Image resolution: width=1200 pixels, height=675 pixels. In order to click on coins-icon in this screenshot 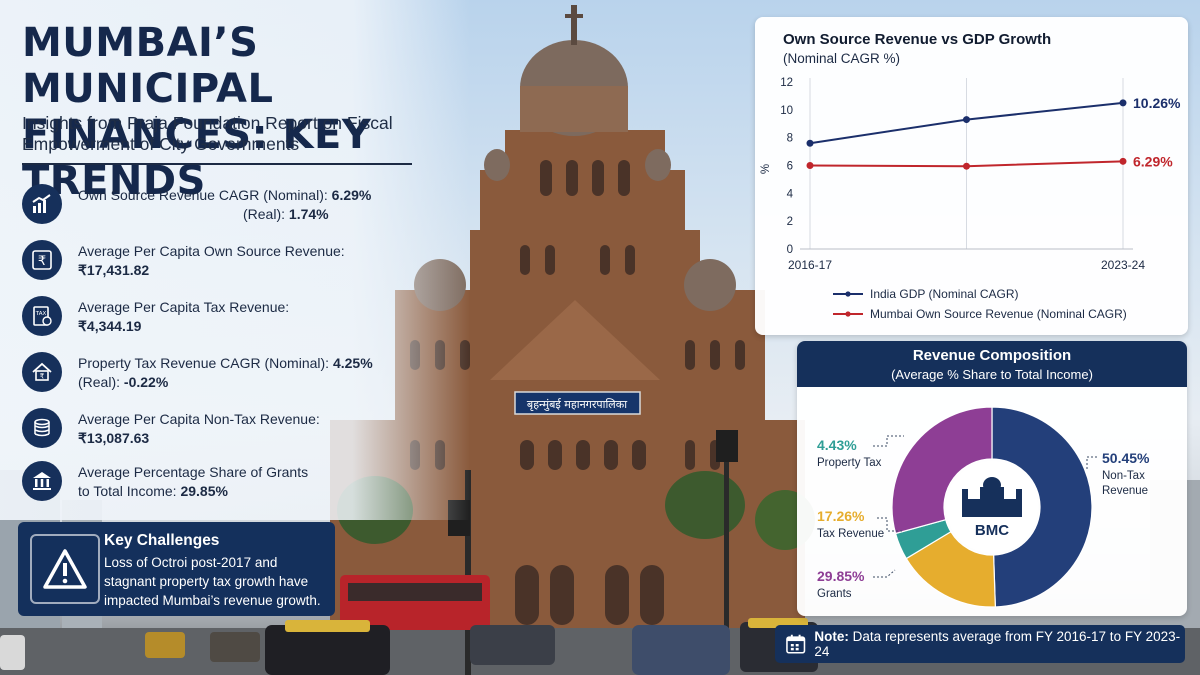, I will do `click(42, 428)`.